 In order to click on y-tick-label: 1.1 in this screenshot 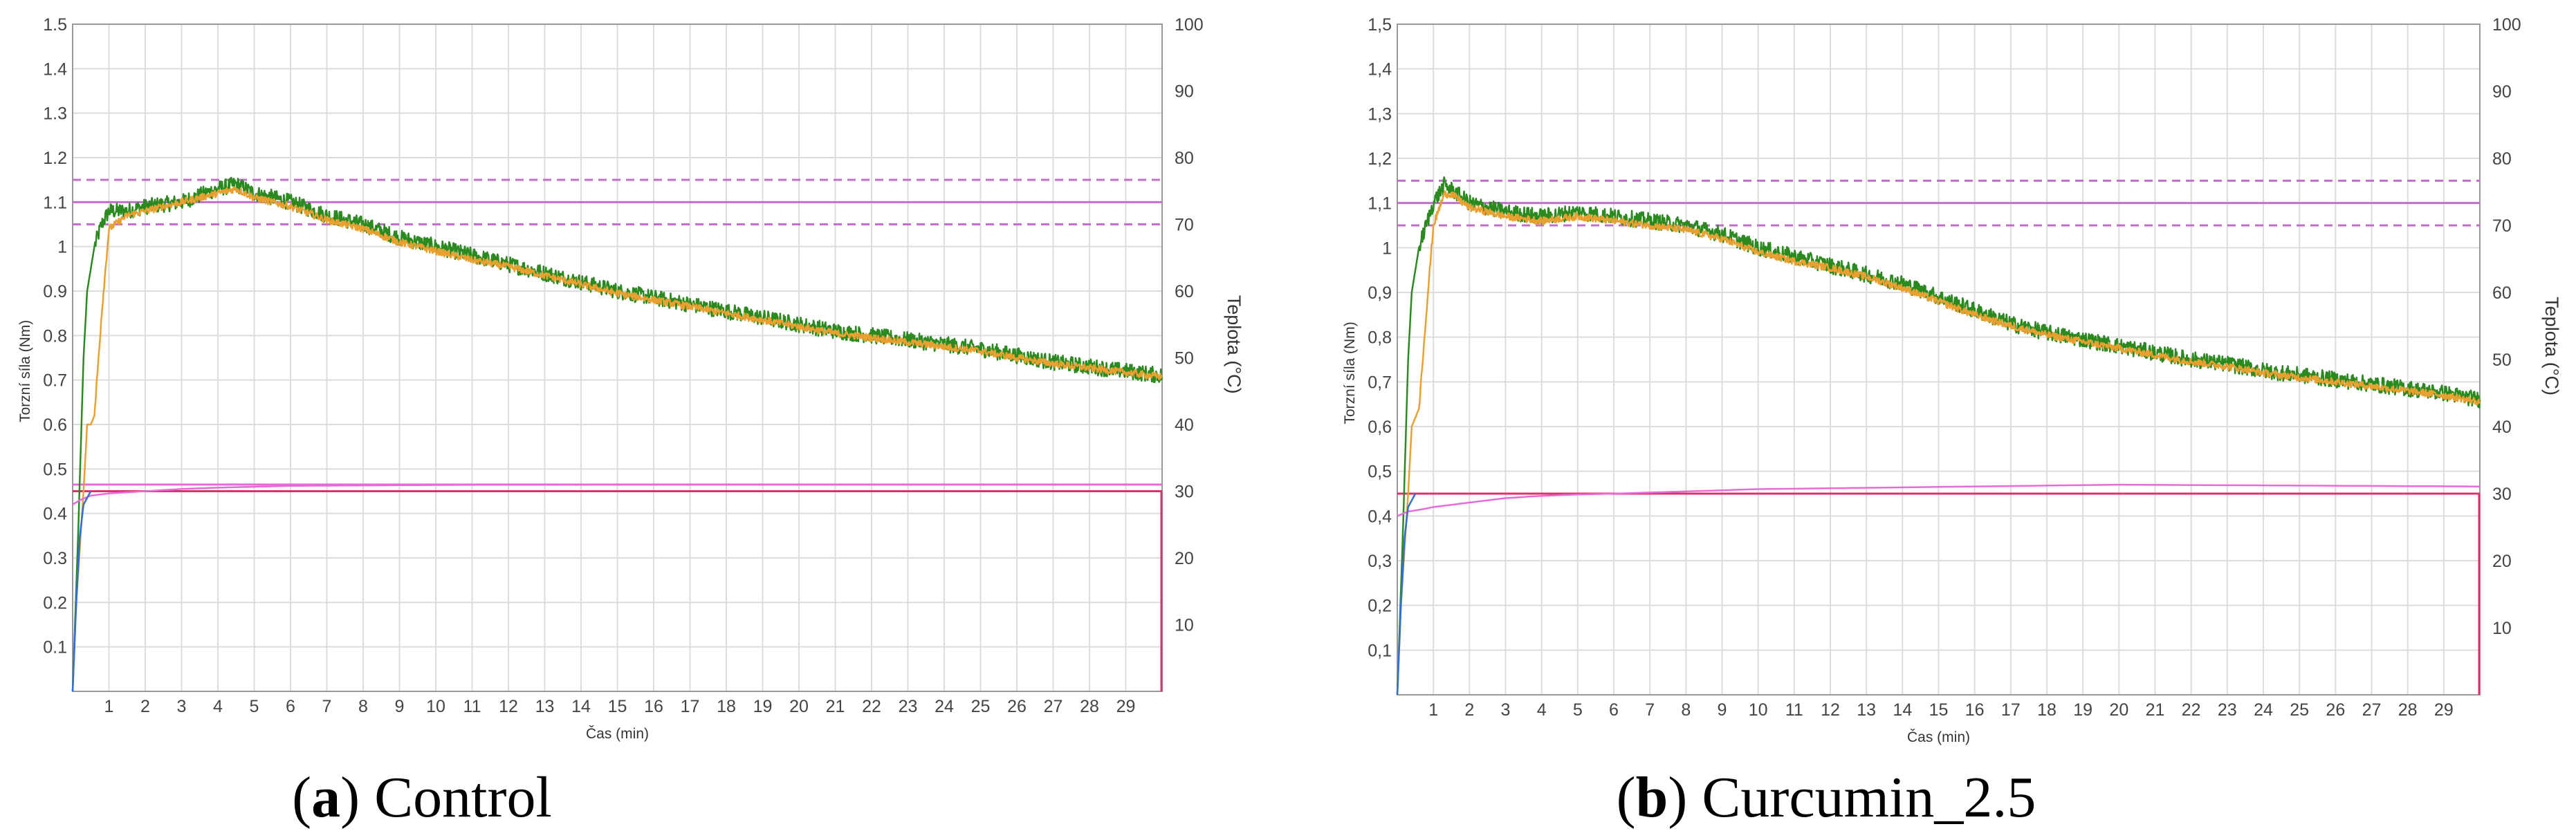, I will do `click(55, 202)`.